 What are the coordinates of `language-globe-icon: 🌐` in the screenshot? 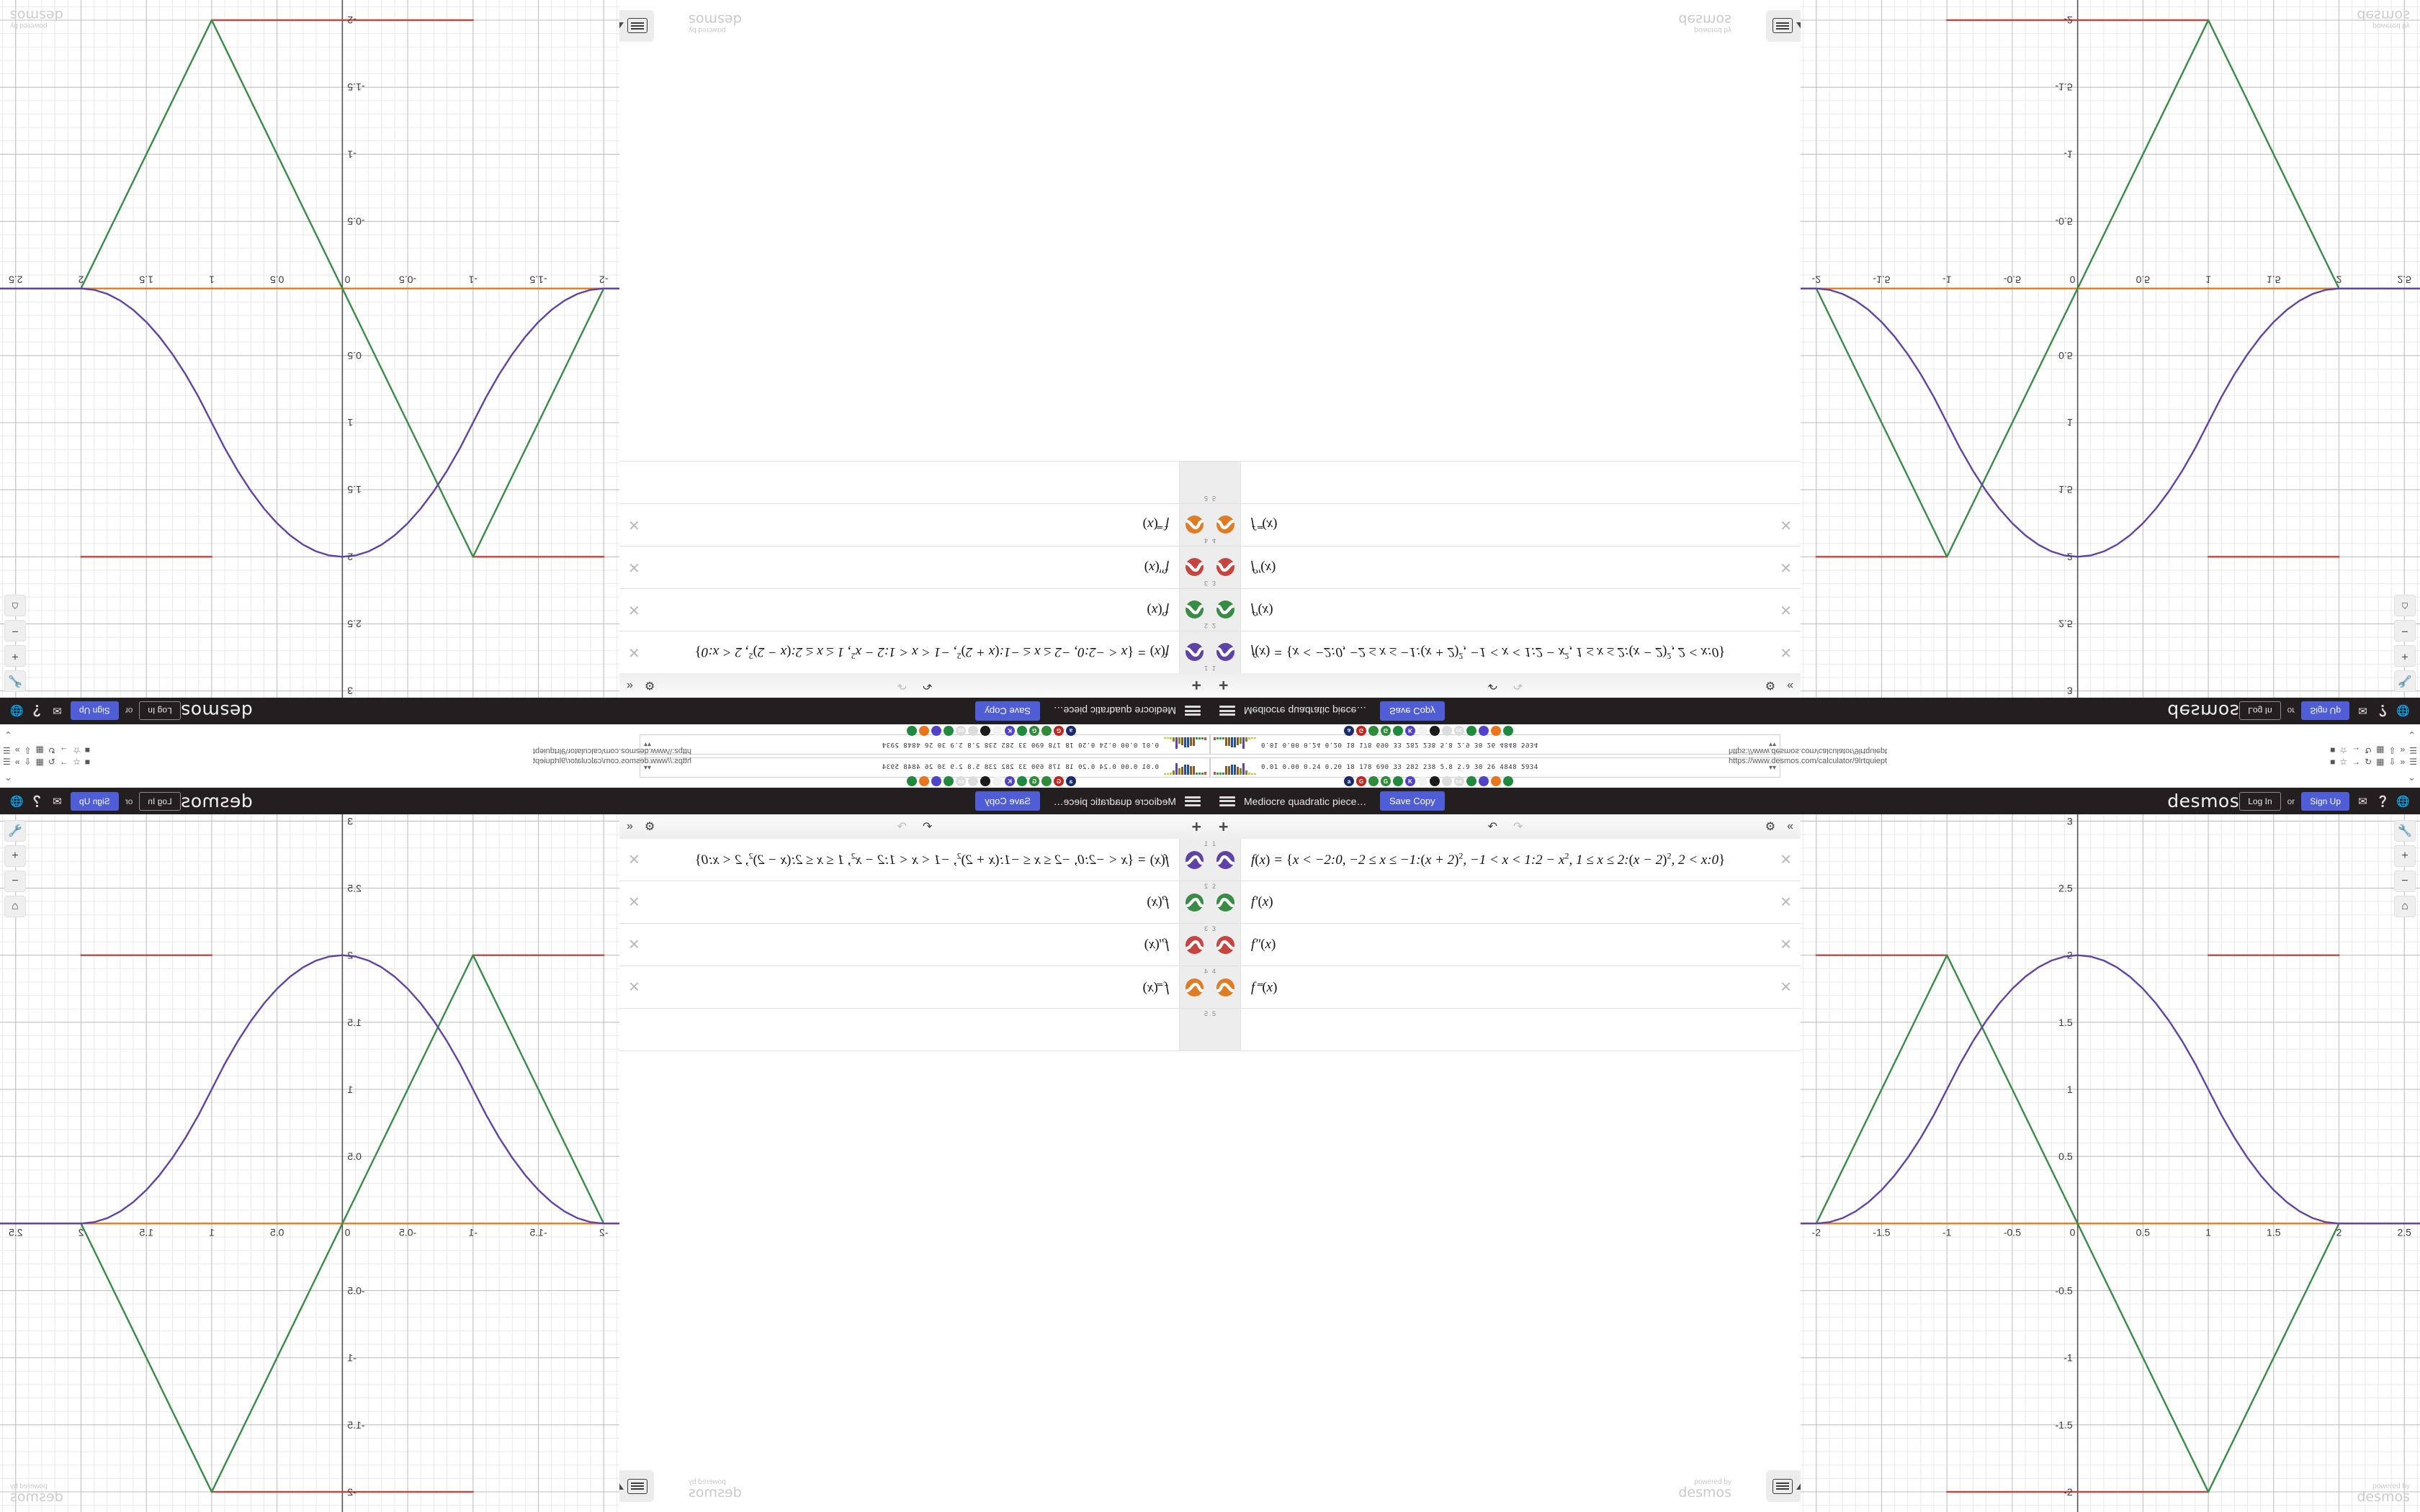 It's located at (2403, 710).